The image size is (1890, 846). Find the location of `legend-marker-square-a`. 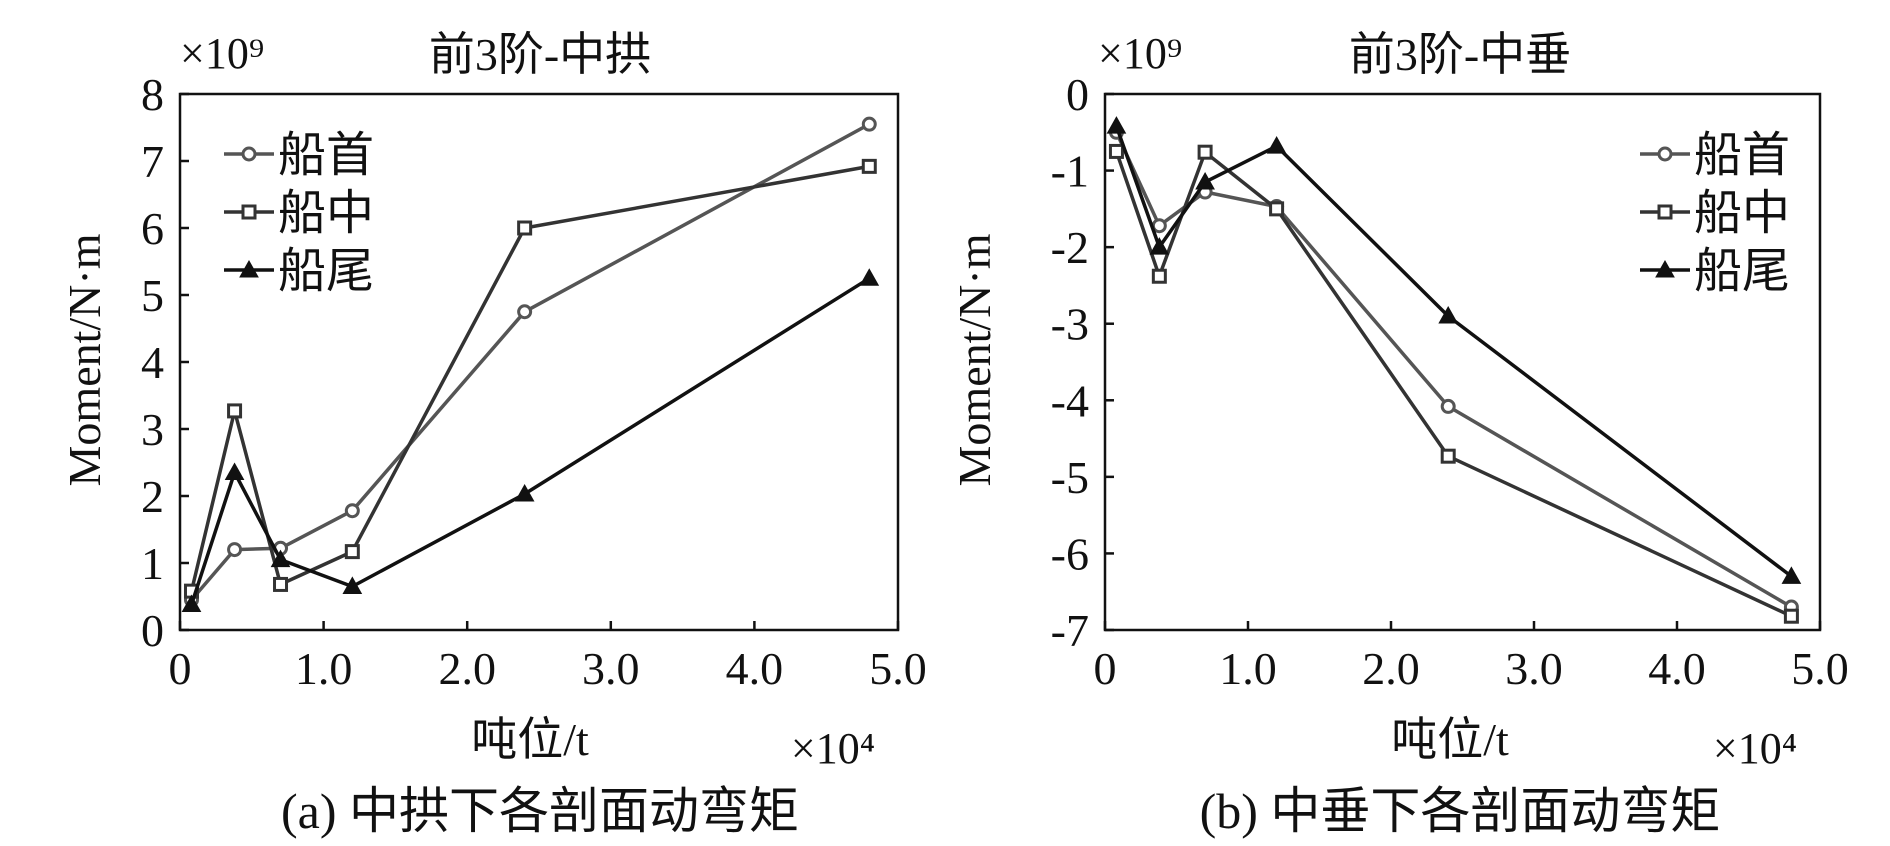

legend-marker-square-a is located at coordinates (249, 212).